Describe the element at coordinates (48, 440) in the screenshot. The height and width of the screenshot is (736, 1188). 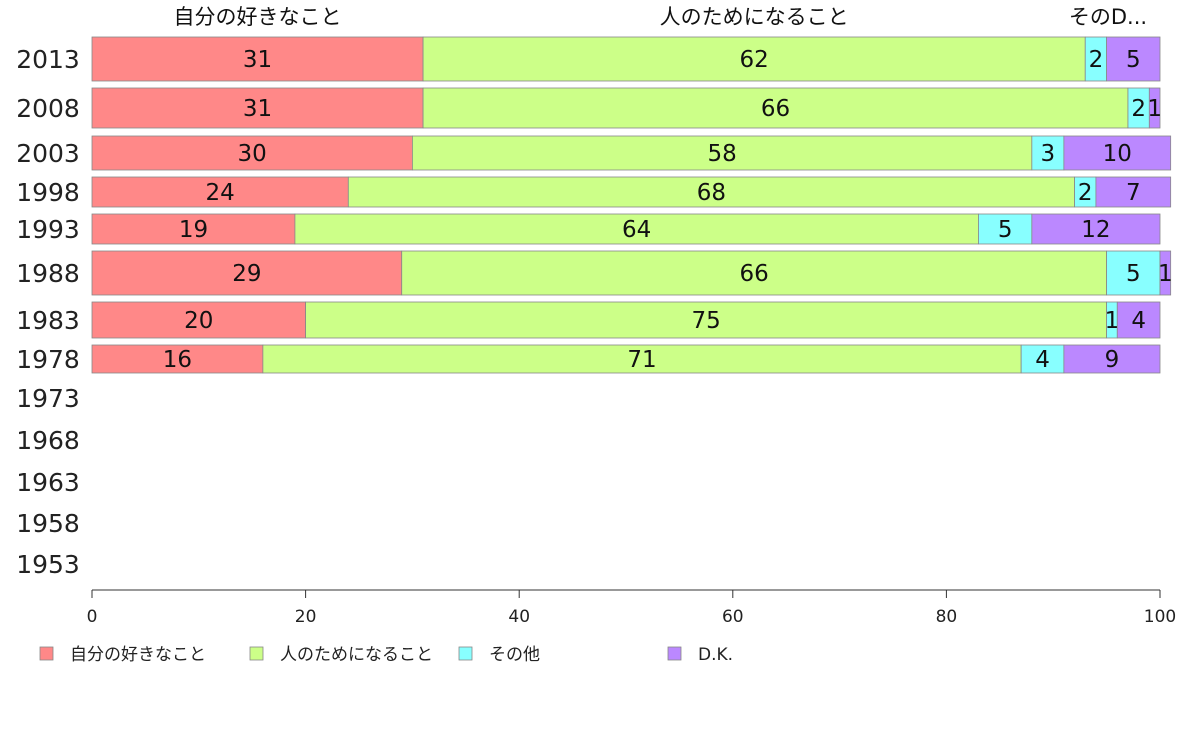
I see `year-label: 1968` at that location.